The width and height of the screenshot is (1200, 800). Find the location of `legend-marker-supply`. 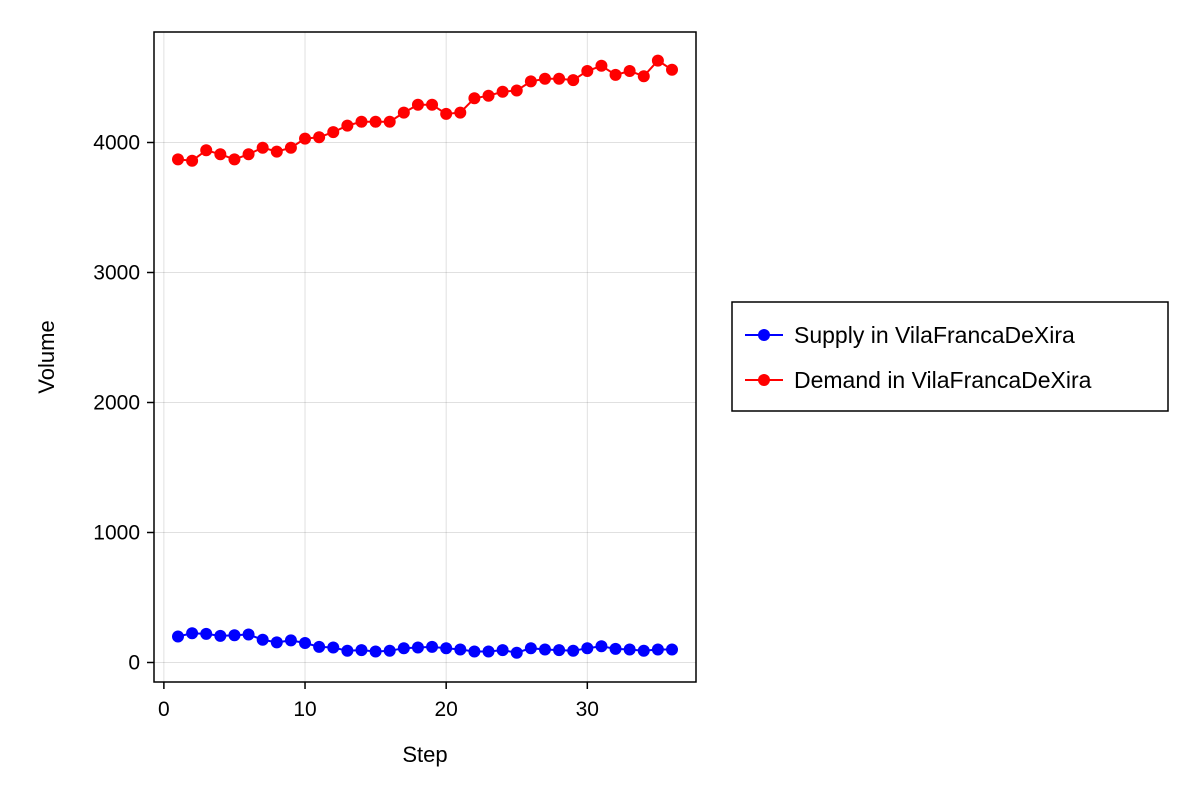

legend-marker-supply is located at coordinates (764, 335).